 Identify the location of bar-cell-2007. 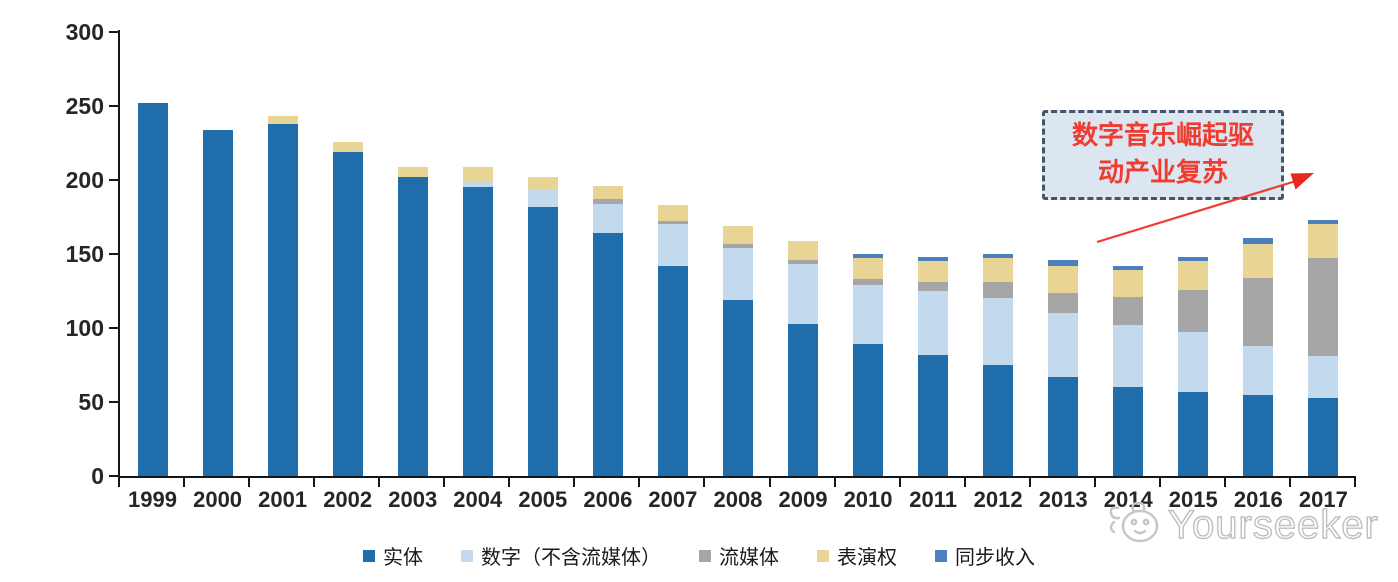
(672, 254).